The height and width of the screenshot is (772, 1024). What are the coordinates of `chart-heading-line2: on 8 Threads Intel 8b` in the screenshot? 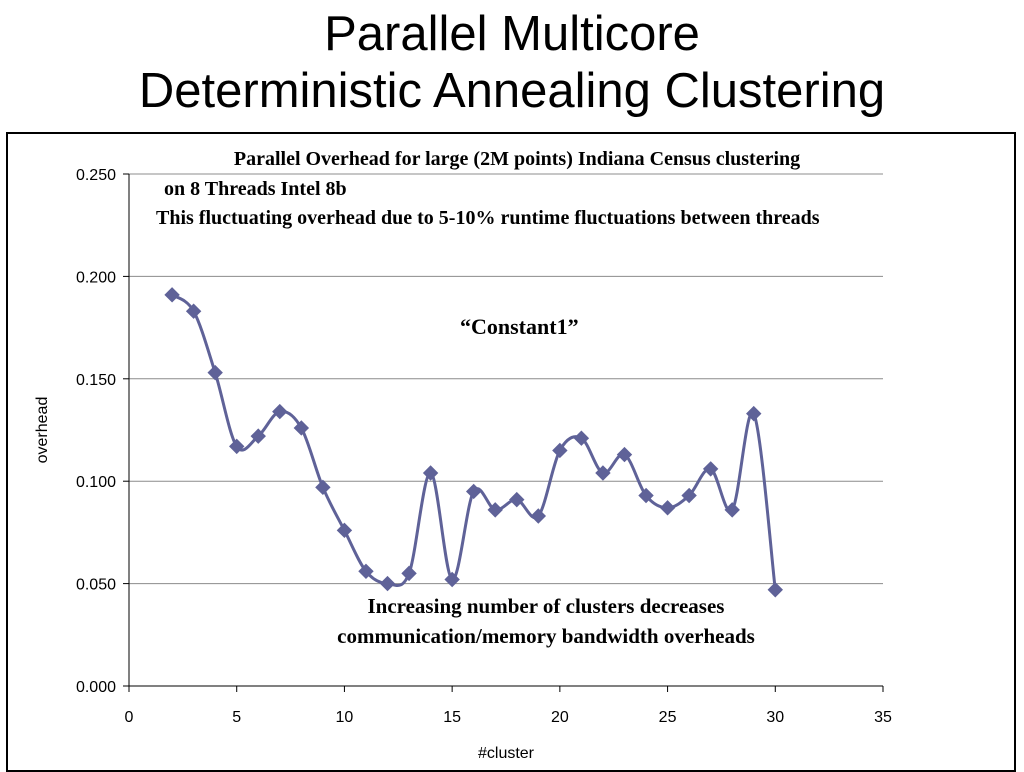 It's located at (255, 189).